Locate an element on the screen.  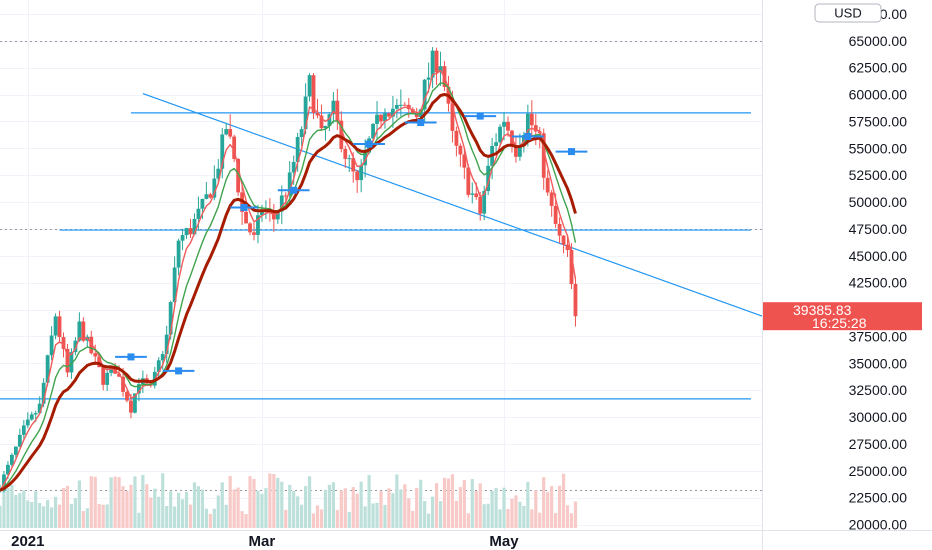
price-tick-label: 35000.00 is located at coordinates (878, 363).